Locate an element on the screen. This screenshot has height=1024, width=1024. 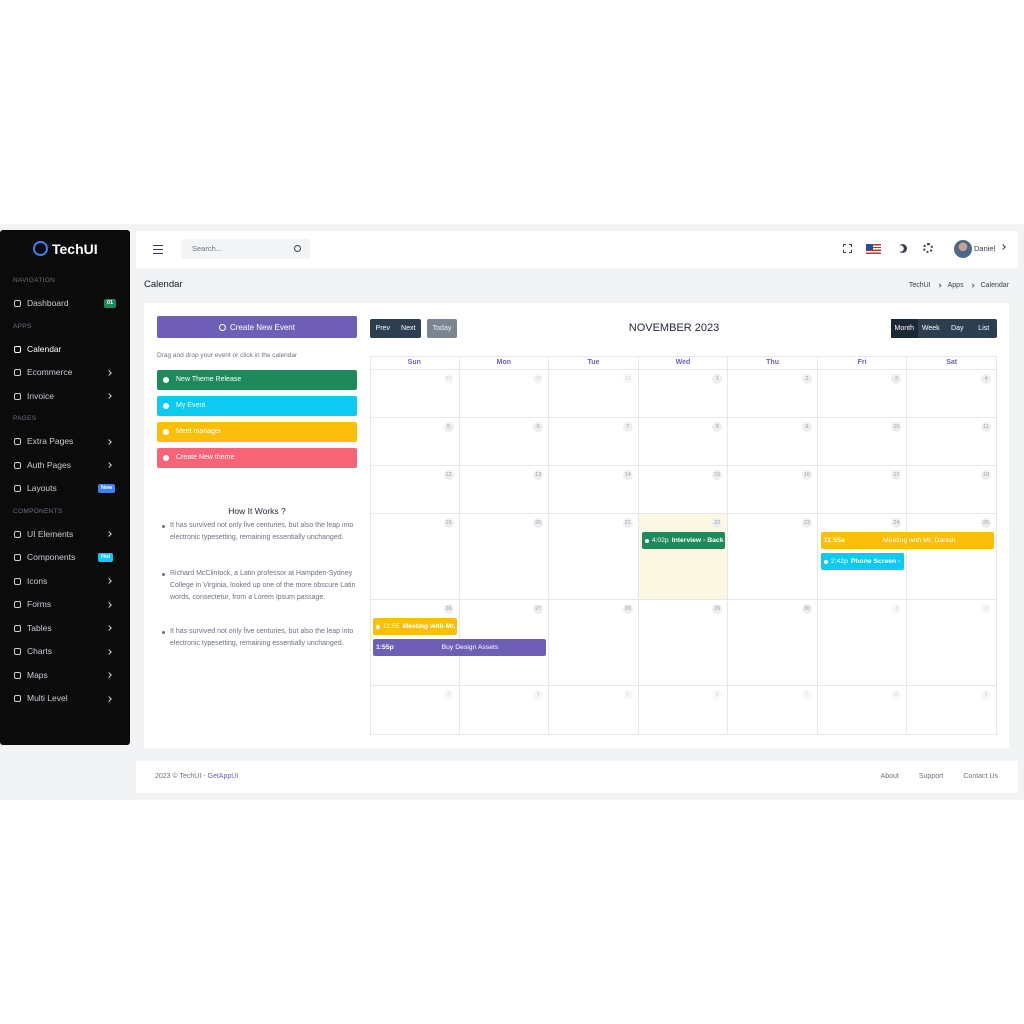
day-cell: 18 is located at coordinates (952, 490).